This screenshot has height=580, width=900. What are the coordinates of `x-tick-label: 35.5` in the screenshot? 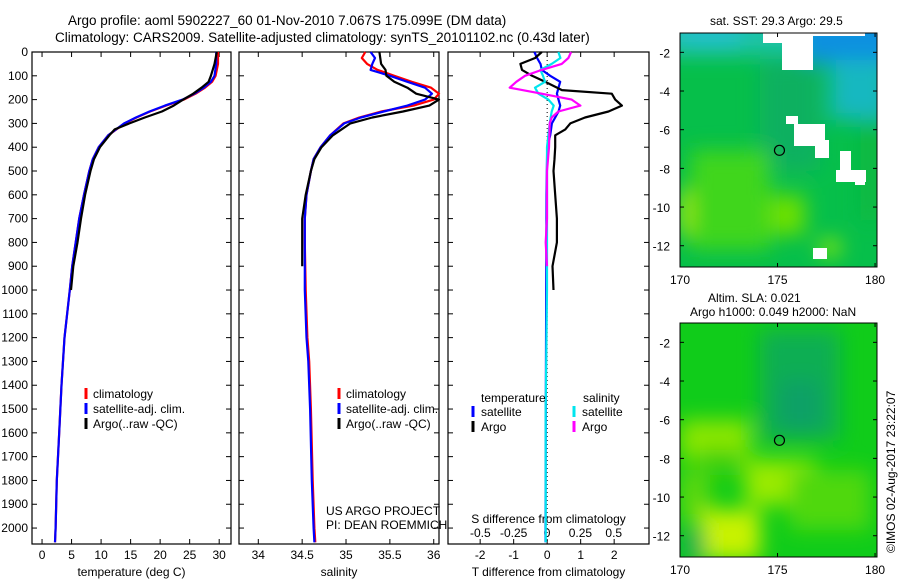 It's located at (390, 555).